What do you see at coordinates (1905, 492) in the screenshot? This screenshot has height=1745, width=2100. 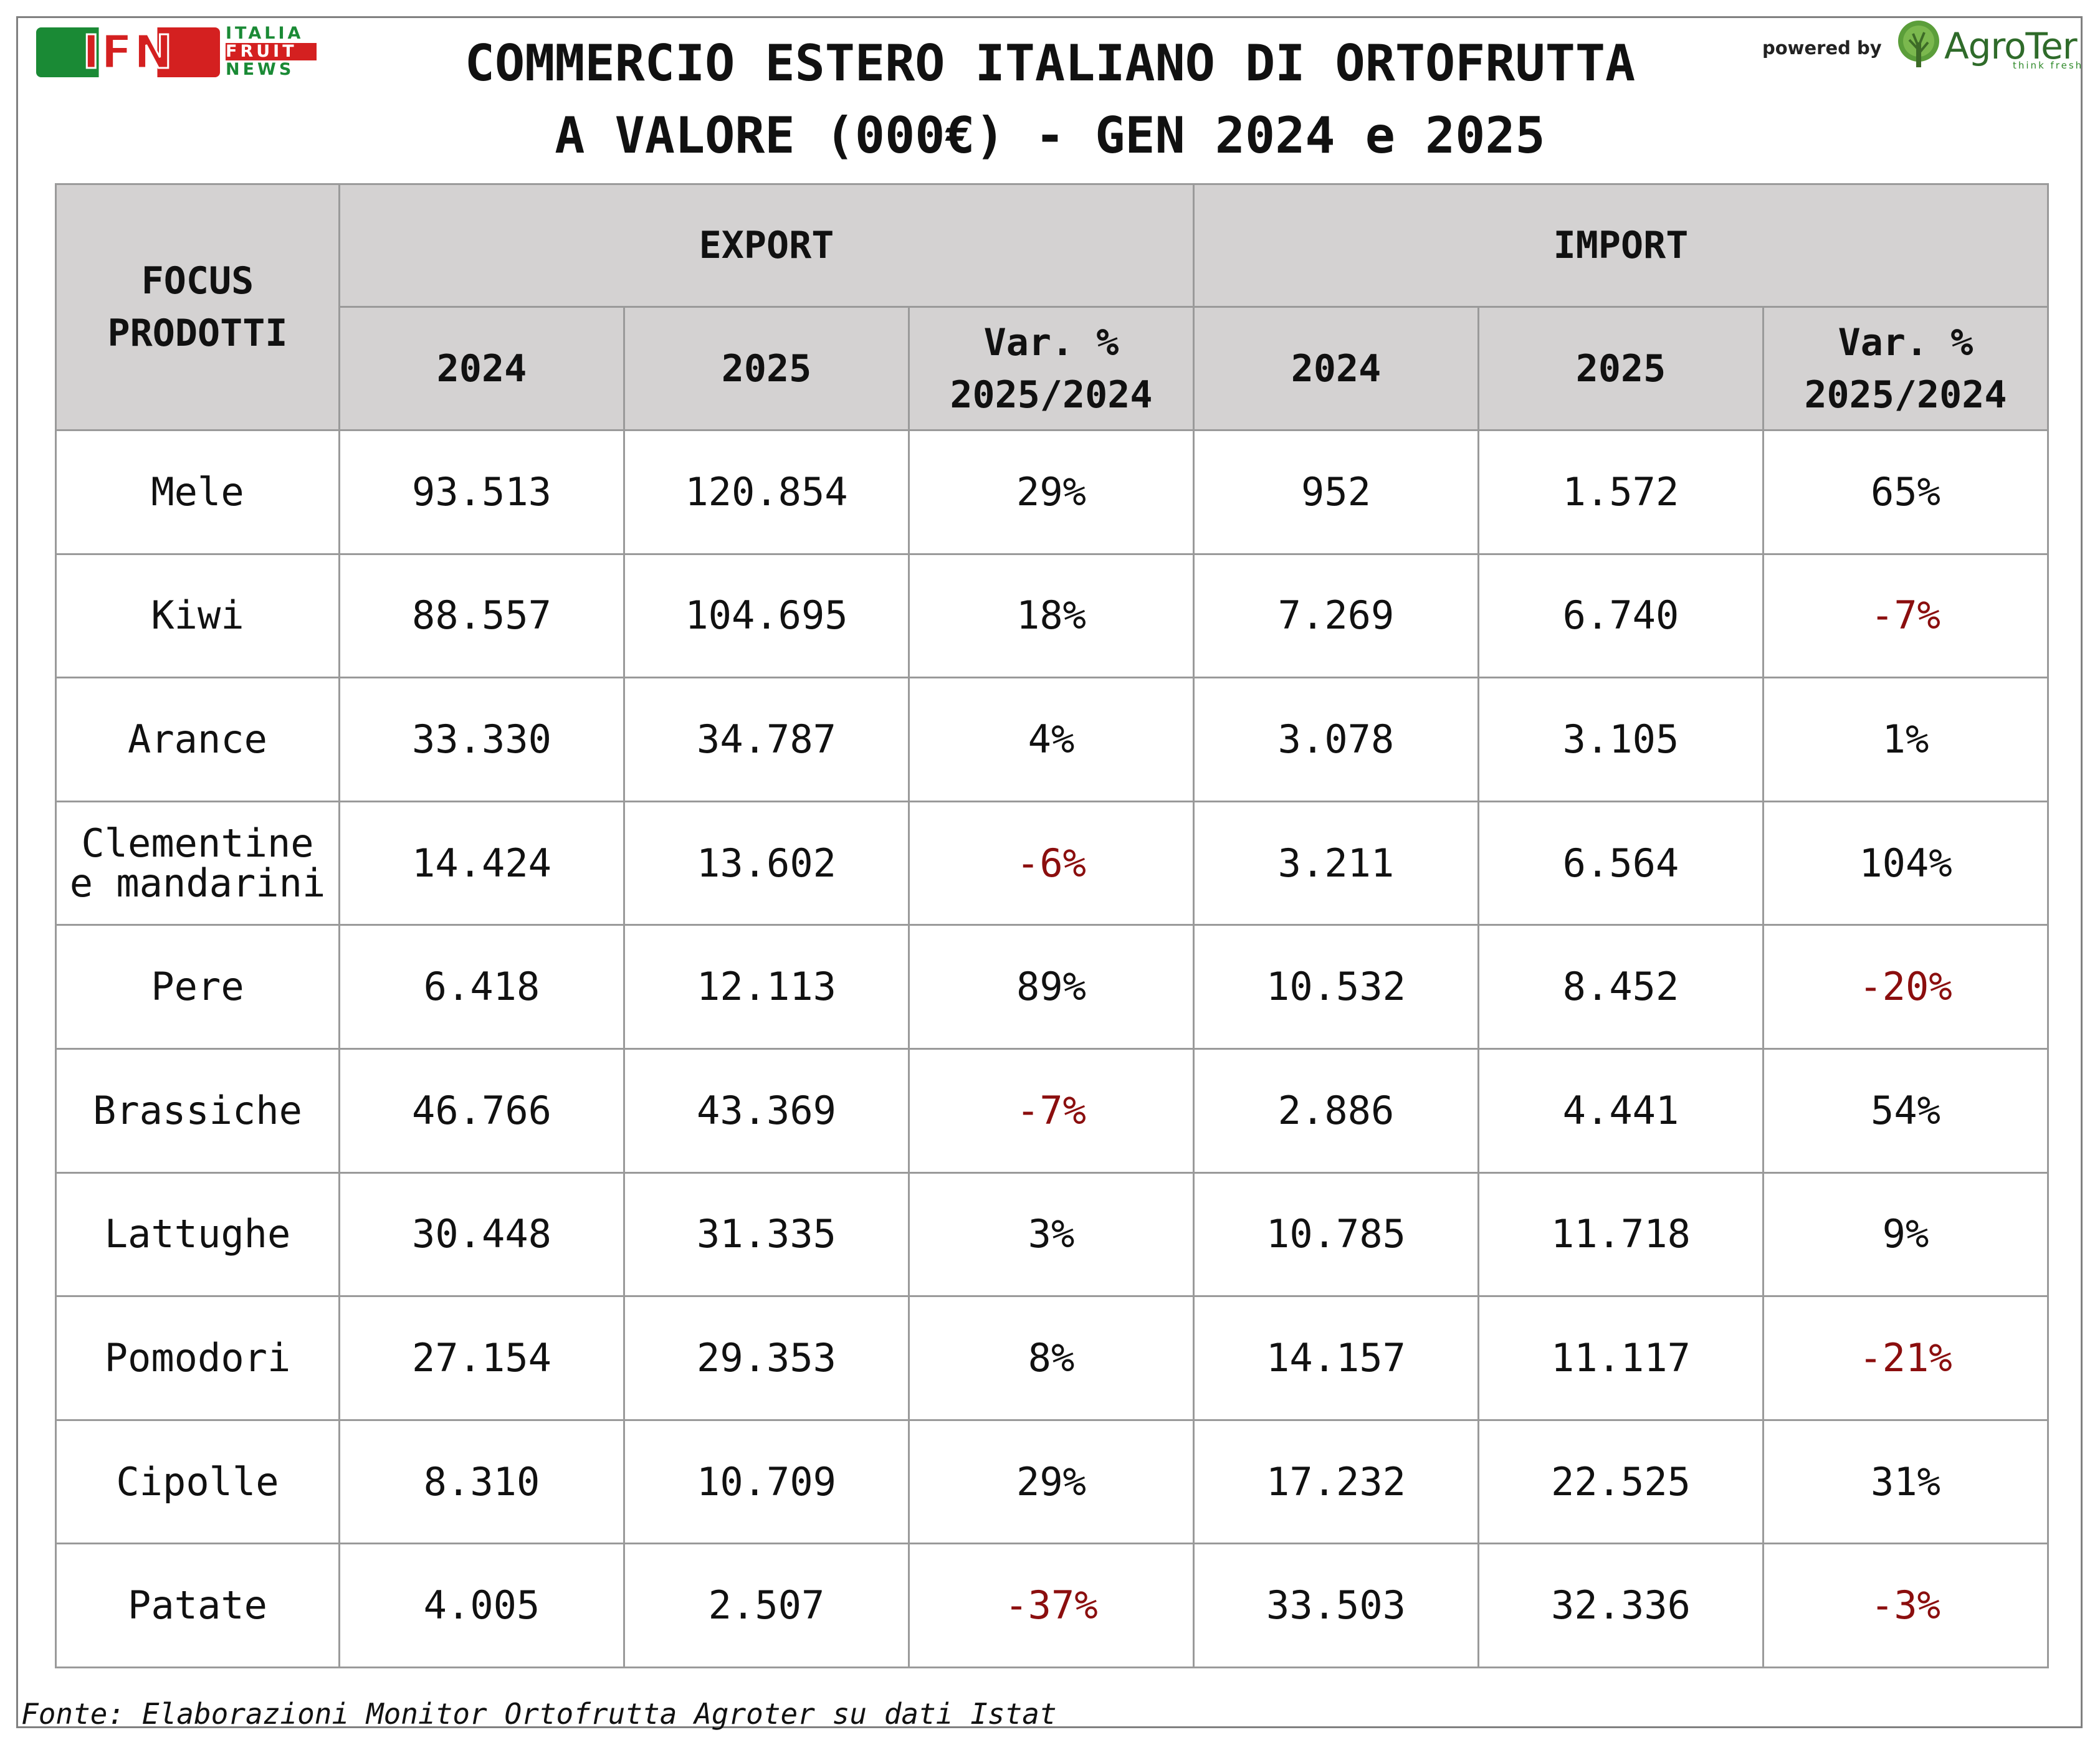 I see `cell-import-var: 65%` at bounding box center [1905, 492].